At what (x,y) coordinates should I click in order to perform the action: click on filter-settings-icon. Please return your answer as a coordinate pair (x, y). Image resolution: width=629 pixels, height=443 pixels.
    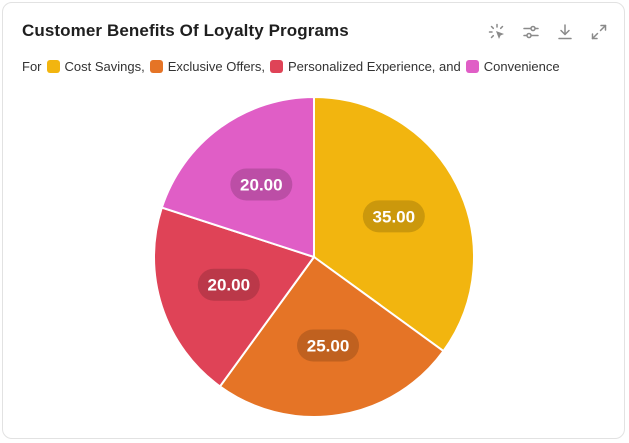
    Looking at the image, I should click on (531, 32).